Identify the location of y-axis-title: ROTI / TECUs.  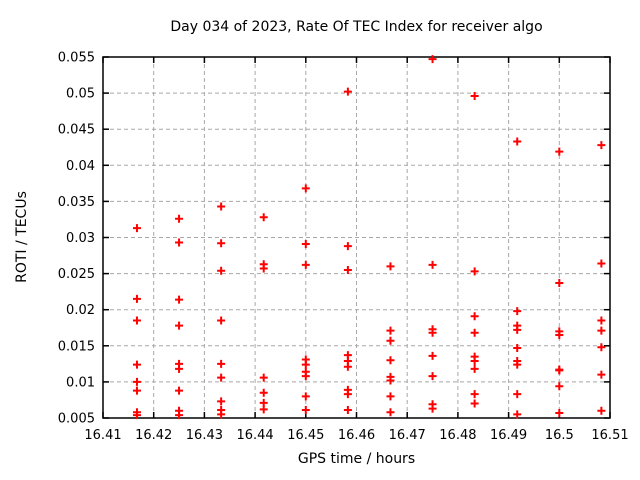
(22, 237).